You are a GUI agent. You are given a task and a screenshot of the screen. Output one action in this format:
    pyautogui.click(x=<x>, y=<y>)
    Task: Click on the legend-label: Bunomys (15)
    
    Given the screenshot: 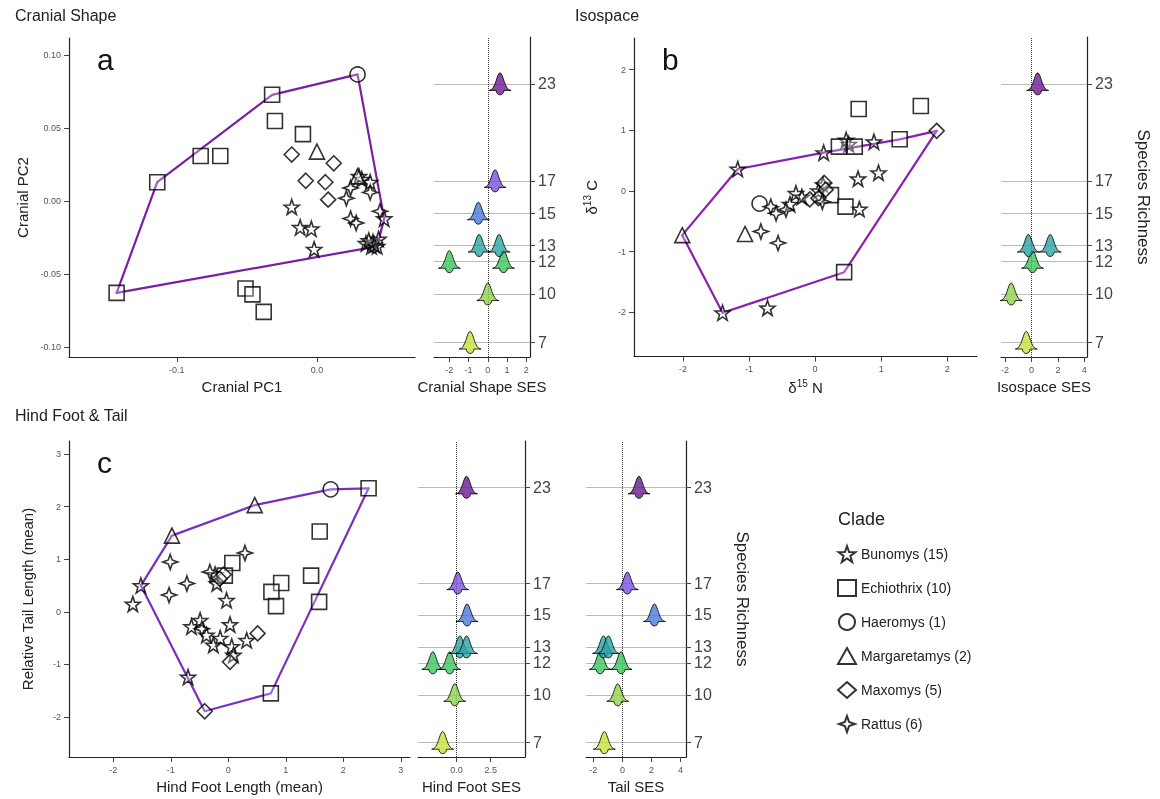 What is the action you would take?
    pyautogui.click(x=905, y=554)
    